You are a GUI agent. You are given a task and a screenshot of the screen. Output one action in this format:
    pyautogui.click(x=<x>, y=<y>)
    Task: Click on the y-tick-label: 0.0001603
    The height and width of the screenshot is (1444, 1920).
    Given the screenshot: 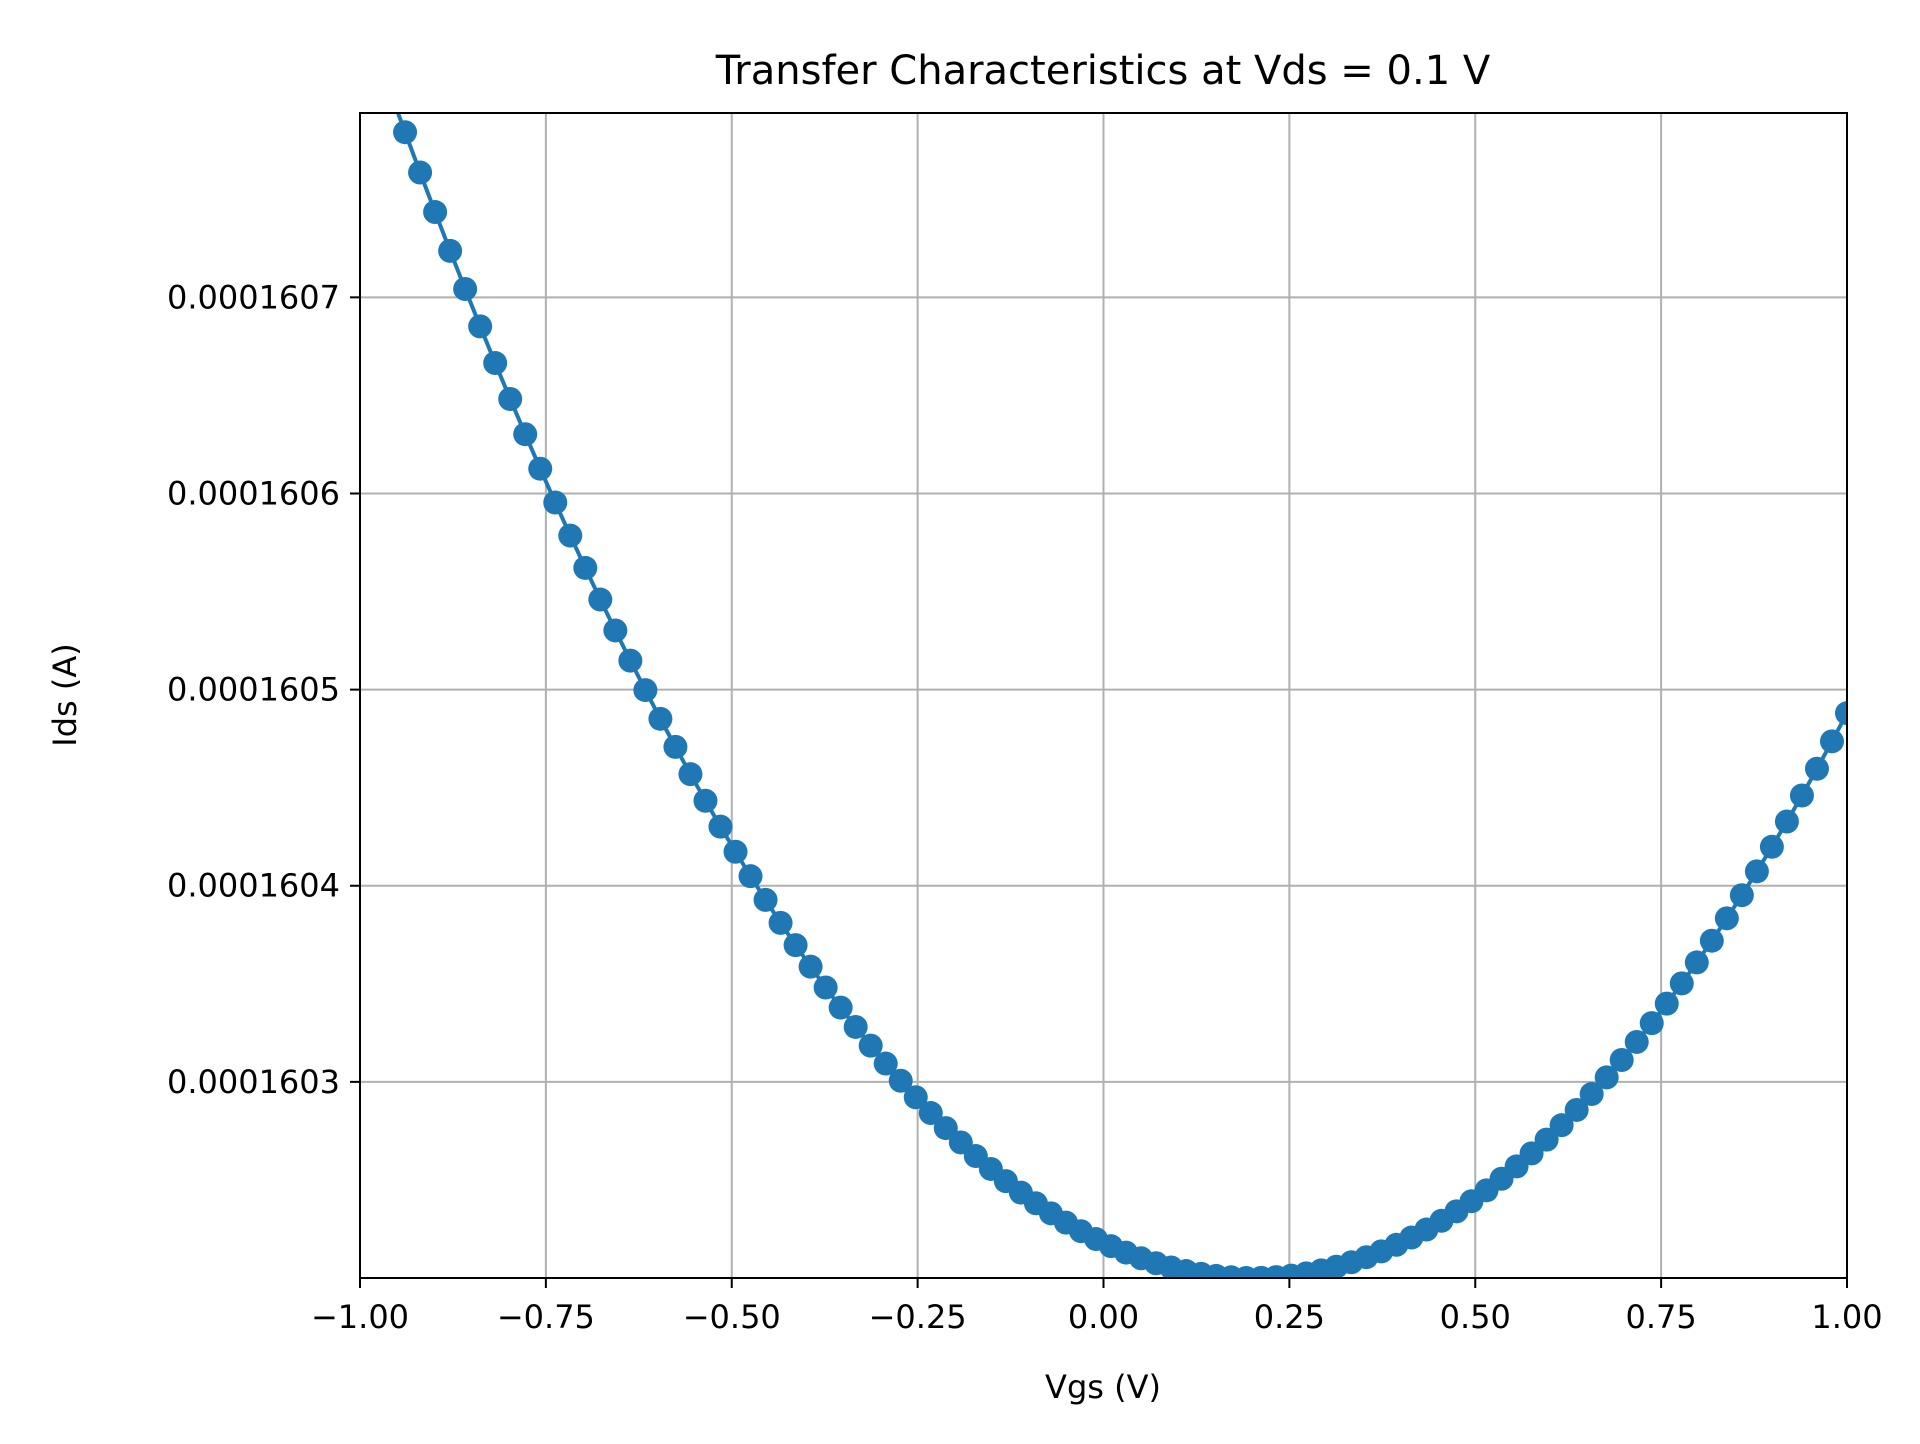 What is the action you would take?
    pyautogui.click(x=253, y=1082)
    